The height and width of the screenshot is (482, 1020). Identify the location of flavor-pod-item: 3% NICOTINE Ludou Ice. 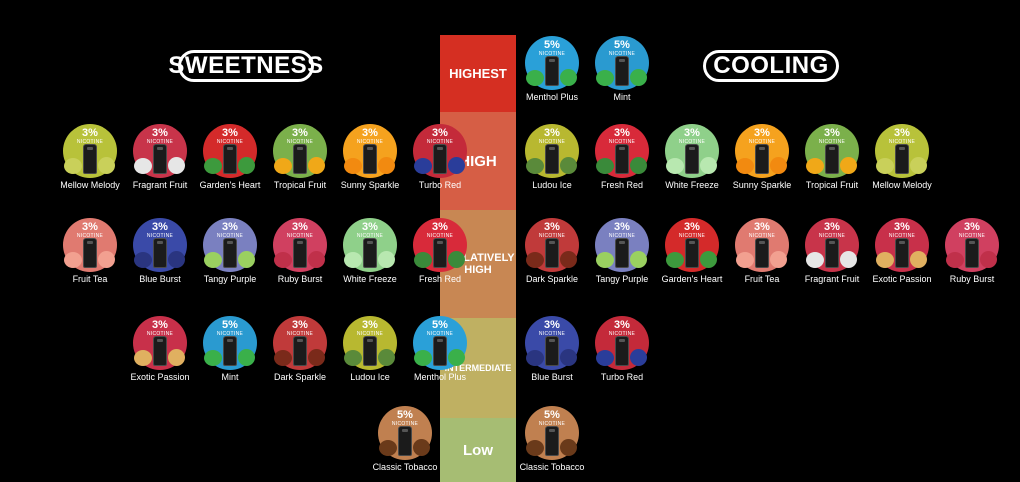
(552, 160).